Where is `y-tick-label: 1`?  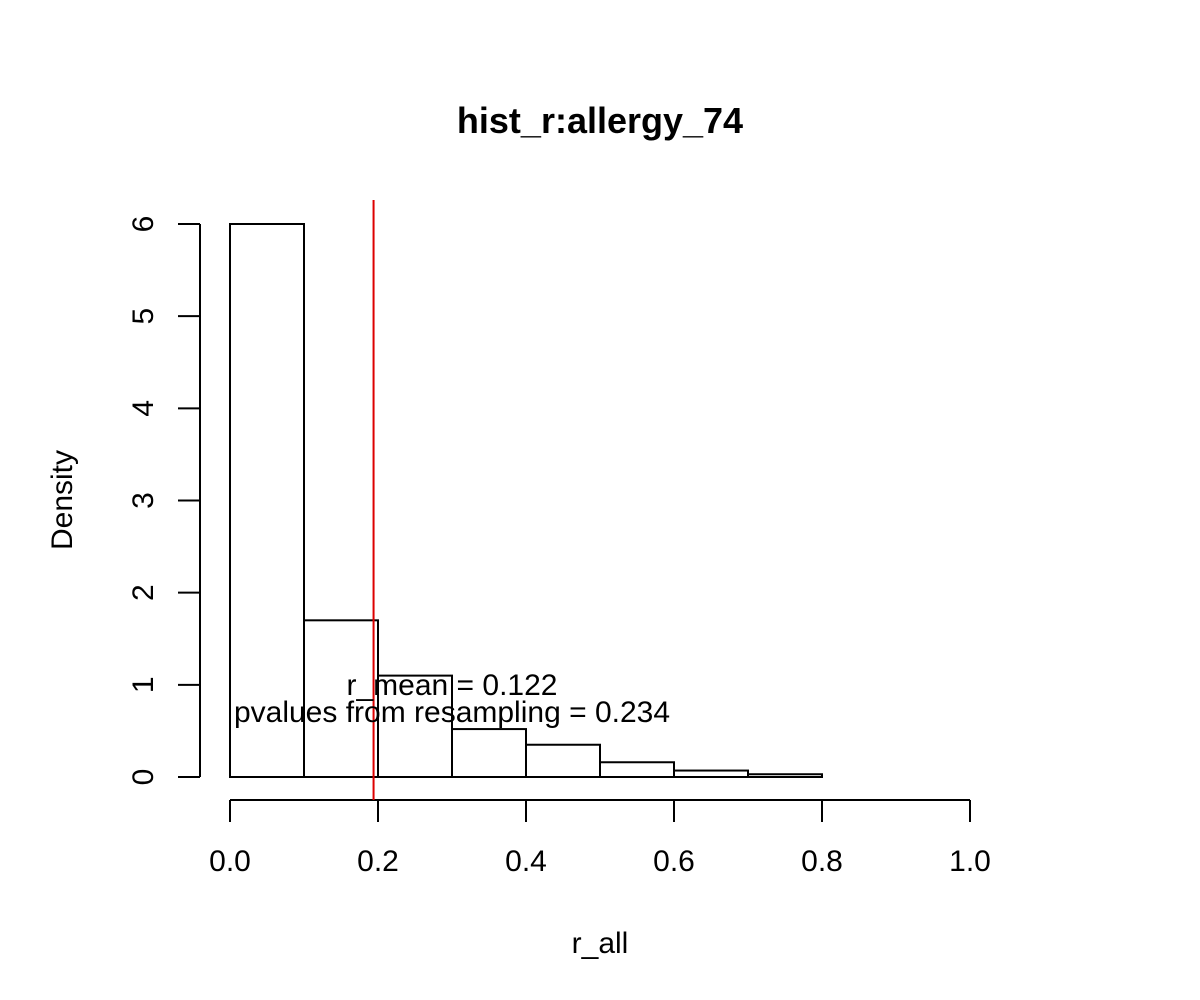 y-tick-label: 1 is located at coordinates (143, 684).